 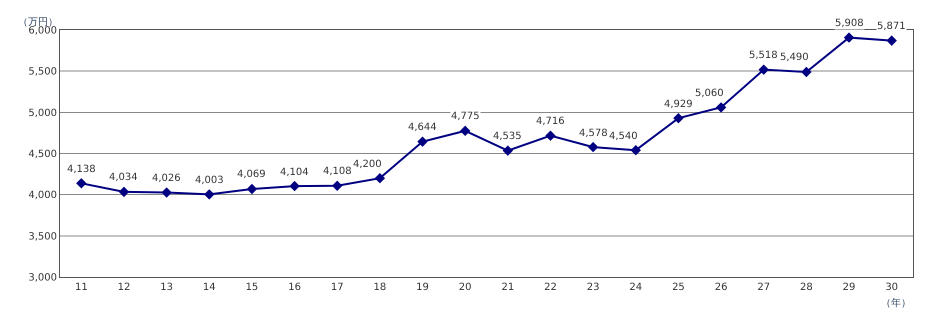 What do you see at coordinates (380, 287) in the screenshot?
I see `x-tick-label: 18` at bounding box center [380, 287].